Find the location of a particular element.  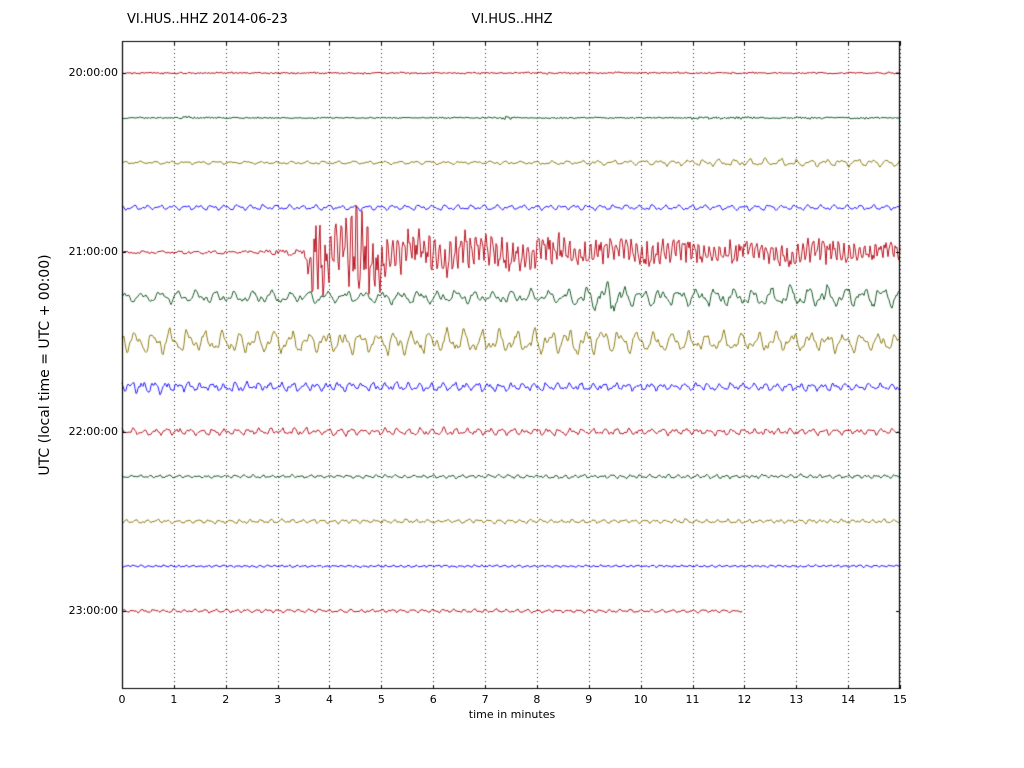

y-tick-label: 21:00:00 is located at coordinates (93, 252).